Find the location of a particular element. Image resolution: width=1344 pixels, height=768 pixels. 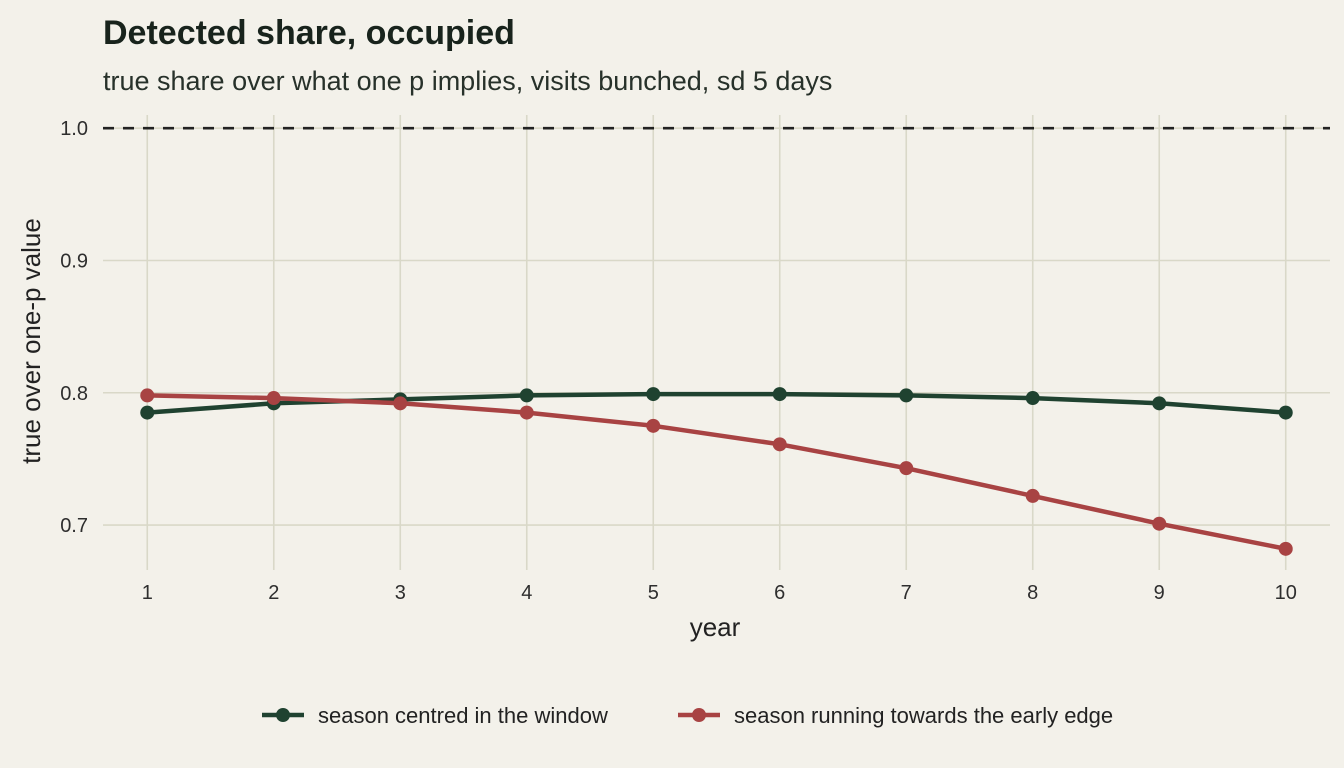

legend-item: season centred in the window is located at coordinates (435, 715).